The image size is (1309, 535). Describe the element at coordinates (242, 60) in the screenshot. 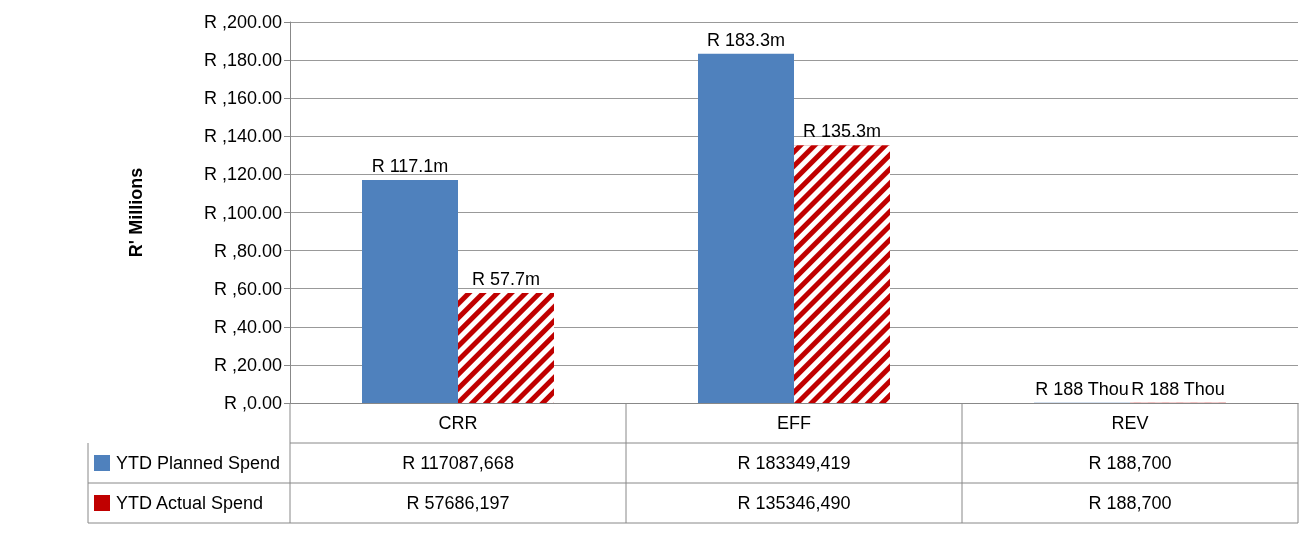

I see `y-tick-label: R ,180.00` at that location.